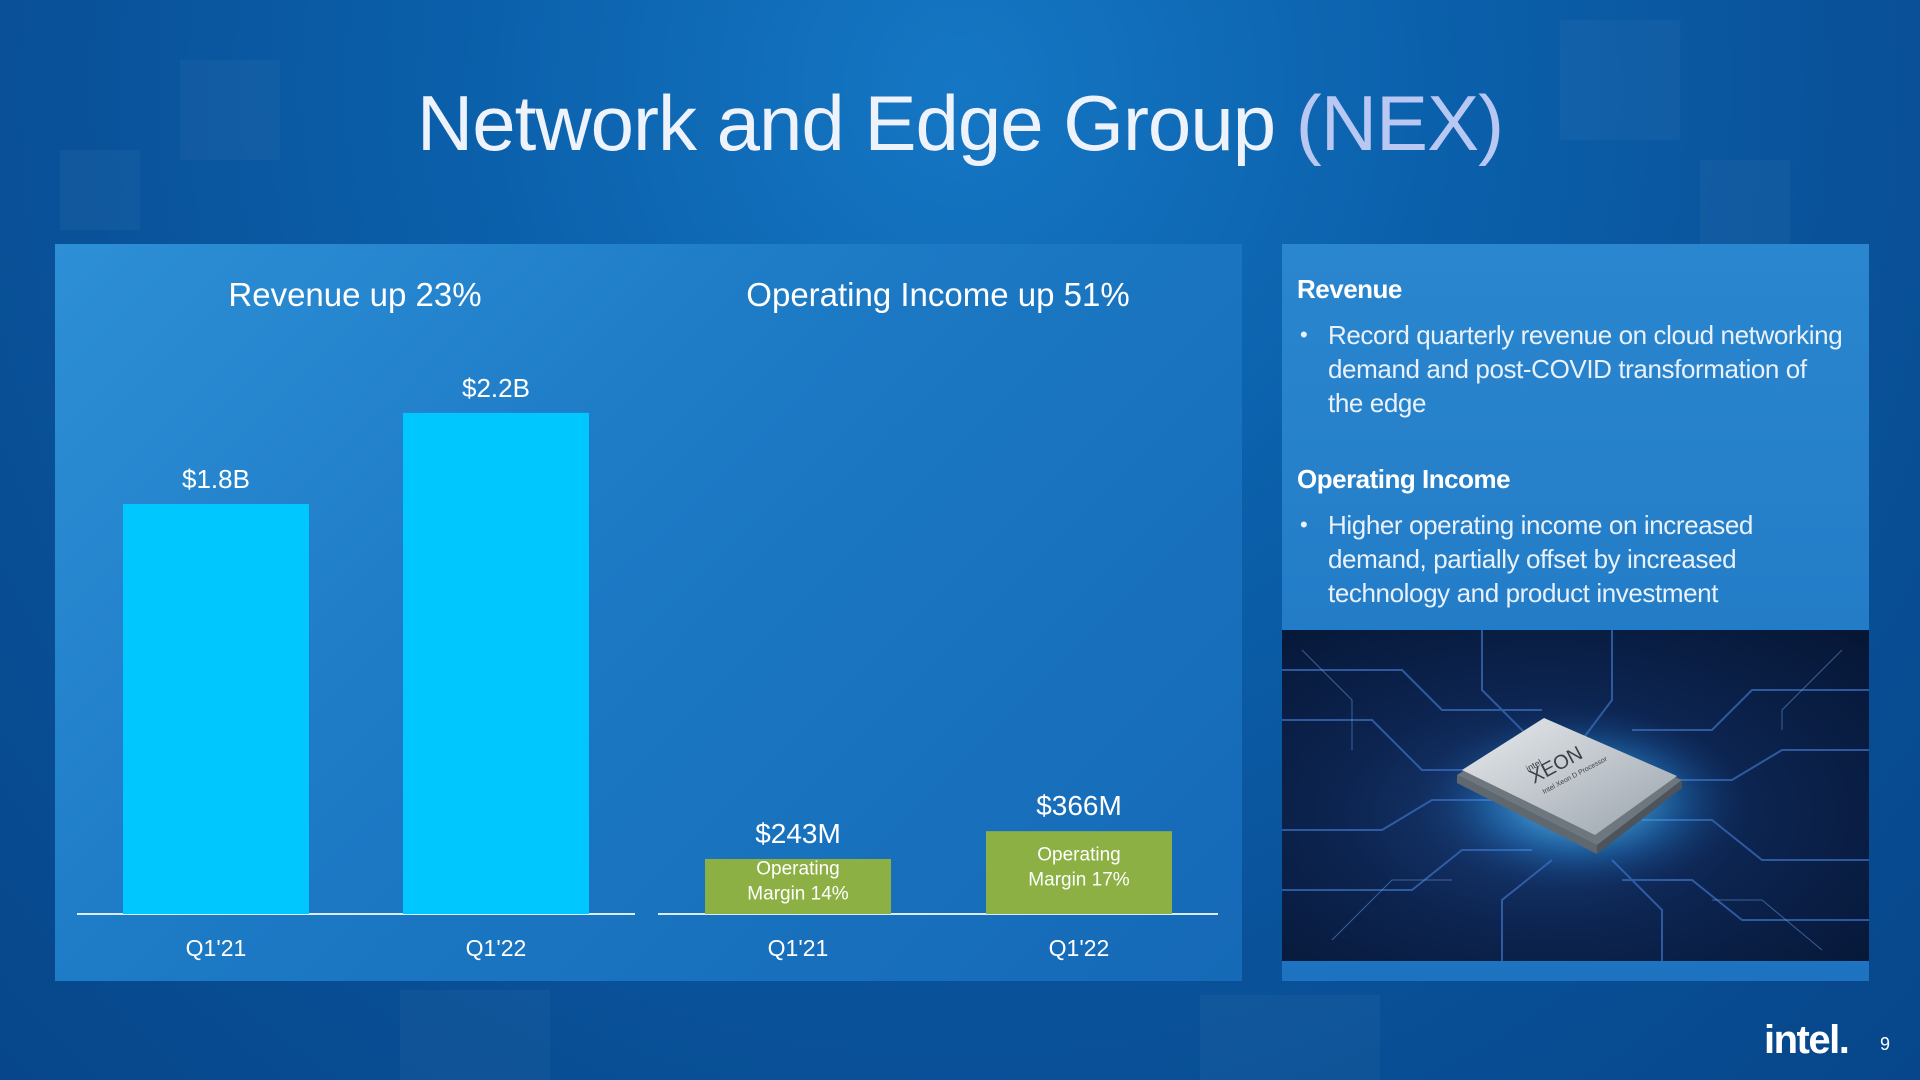 This screenshot has height=1080, width=1920. Describe the element at coordinates (1399, 123) in the screenshot. I see `page-title-suffix: (NEX)` at that location.